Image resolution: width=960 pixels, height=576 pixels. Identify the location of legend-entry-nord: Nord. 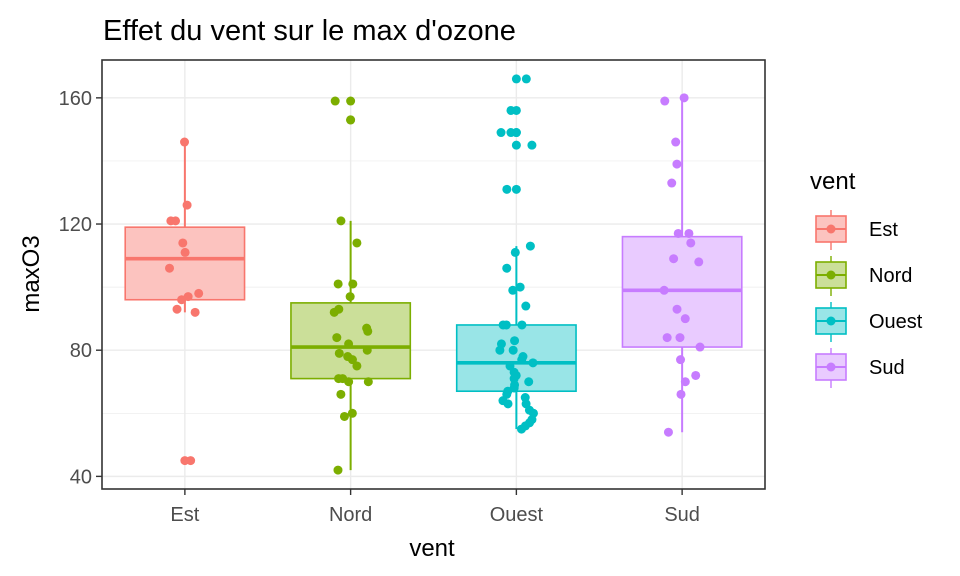
(863, 276).